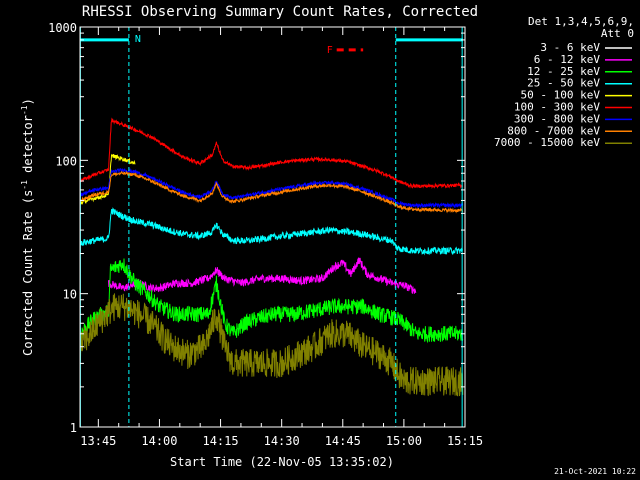 The image size is (640, 480). What do you see at coordinates (282, 462) in the screenshot?
I see `x-axis-label: Start Time (22-Nov-05 13:35:02)` at bounding box center [282, 462].